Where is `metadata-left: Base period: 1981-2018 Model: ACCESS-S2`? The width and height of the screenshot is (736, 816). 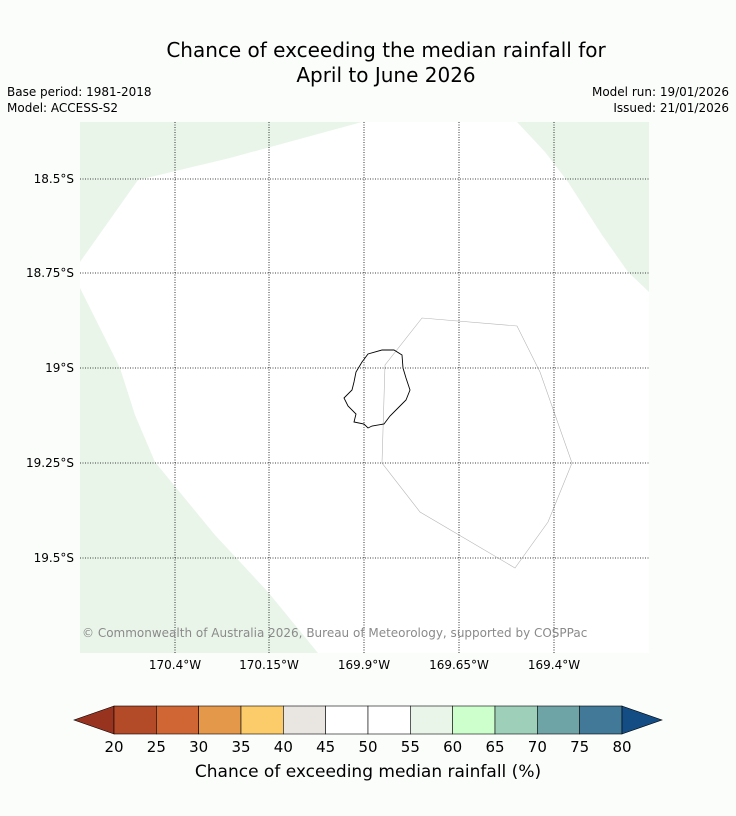 metadata-left: Base period: 1981-2018 Model: ACCESS-S2 is located at coordinates (79, 100).